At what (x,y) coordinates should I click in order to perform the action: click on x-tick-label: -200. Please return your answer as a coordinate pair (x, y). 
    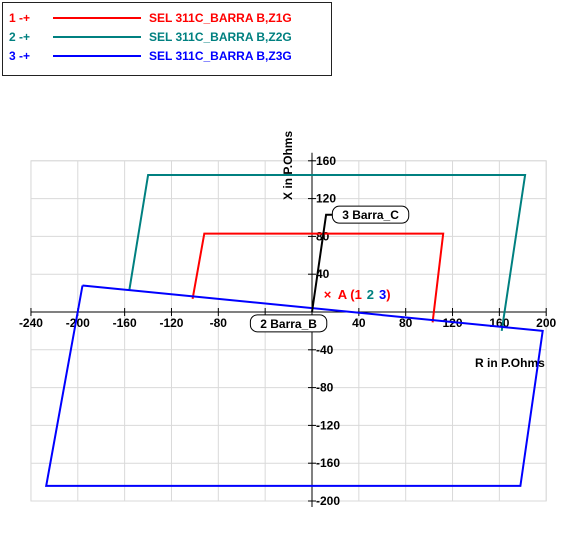
    Looking at the image, I should click on (78, 323).